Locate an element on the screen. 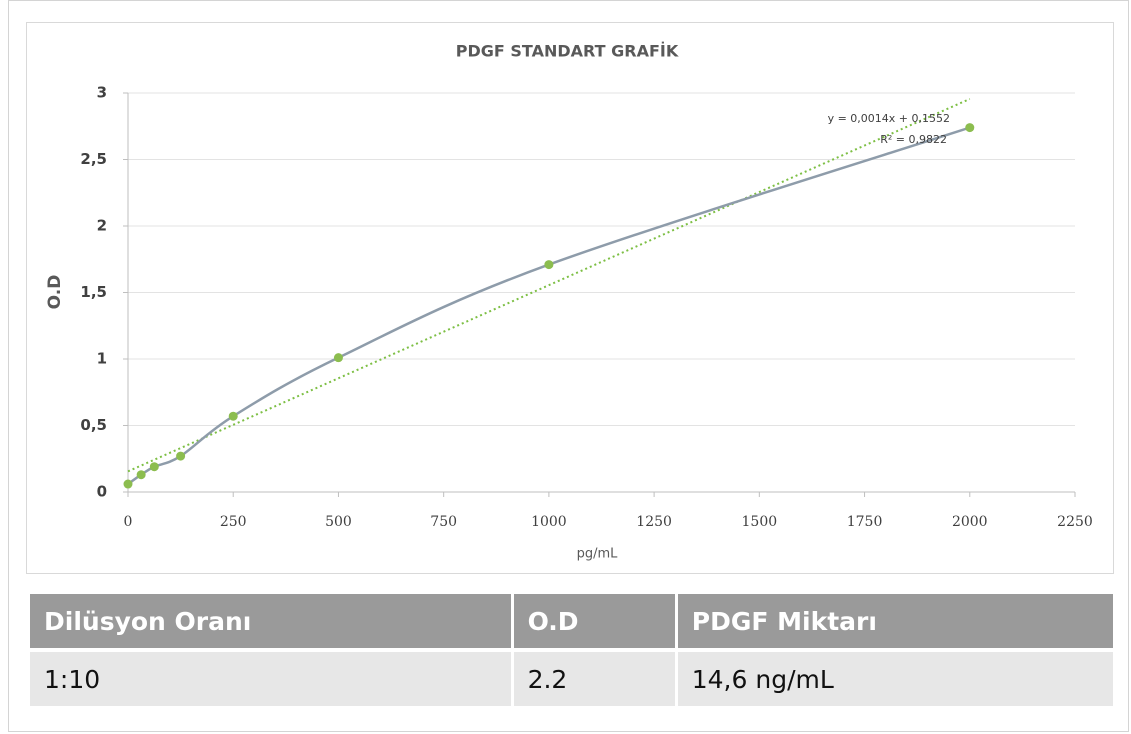  header-cell: Dilüsyon Oranı is located at coordinates (270, 621).